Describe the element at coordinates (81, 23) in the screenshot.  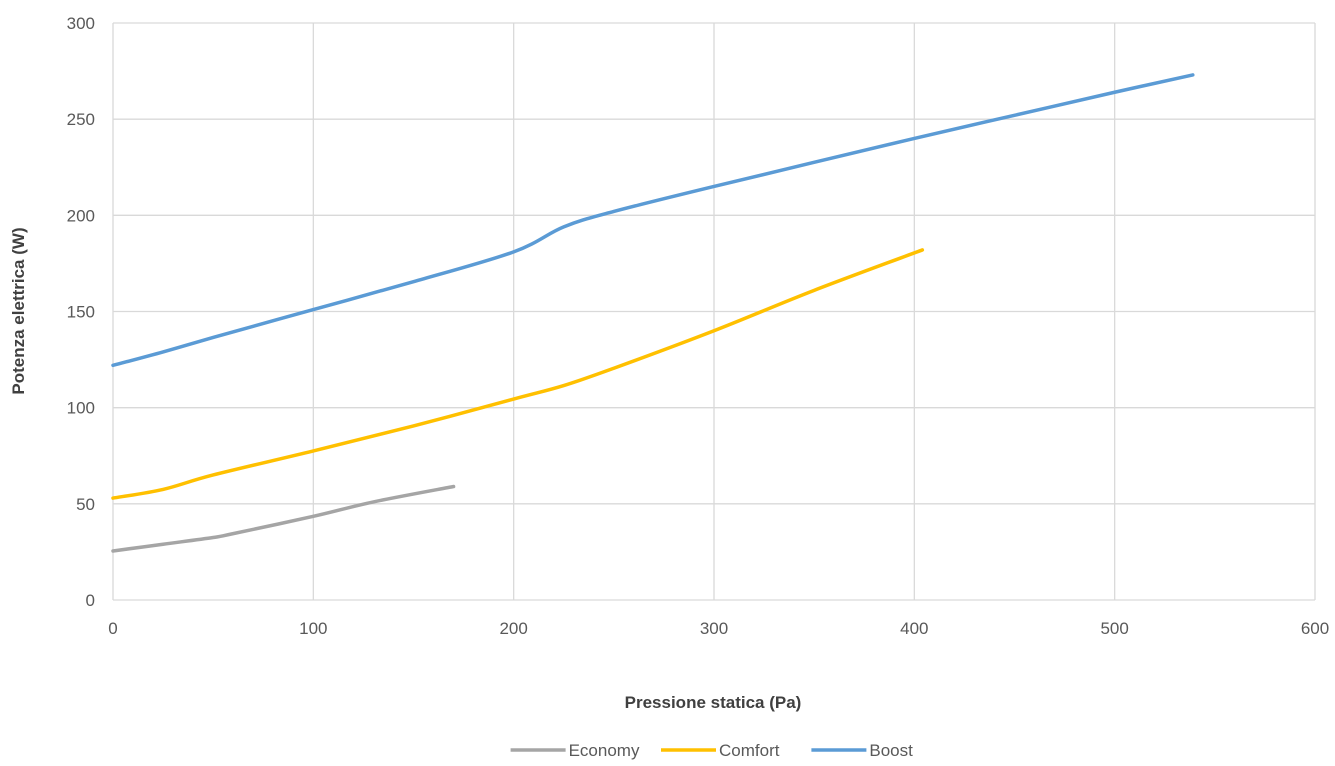
I see `y-tick-label: 300` at that location.